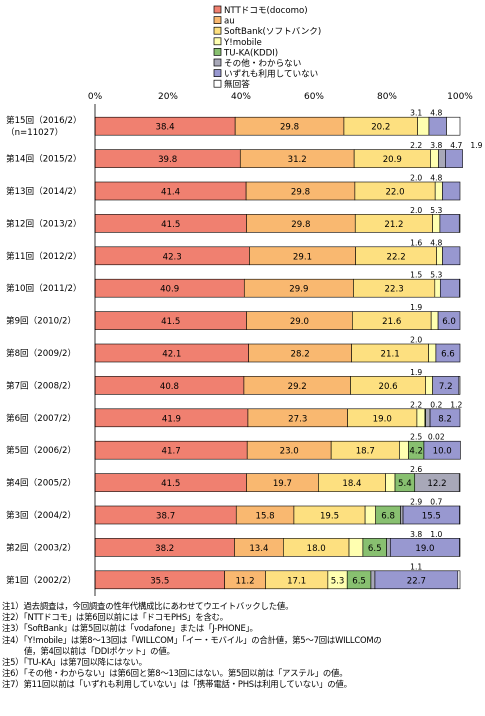 This screenshot has height=716, width=485. I want to click on bar-value-label-outside: 0.02, so click(436, 437).